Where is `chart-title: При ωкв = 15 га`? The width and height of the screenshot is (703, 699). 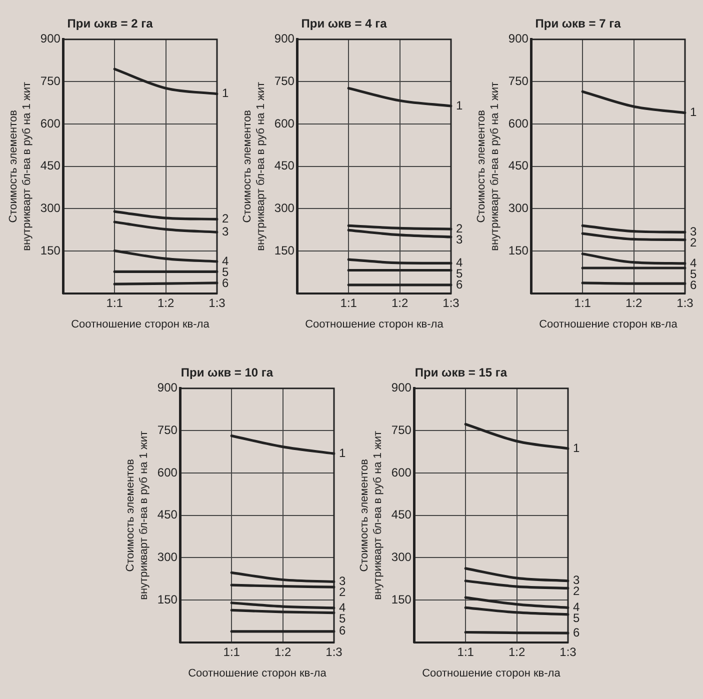 chart-title: При ωкв = 15 га is located at coordinates (460, 373).